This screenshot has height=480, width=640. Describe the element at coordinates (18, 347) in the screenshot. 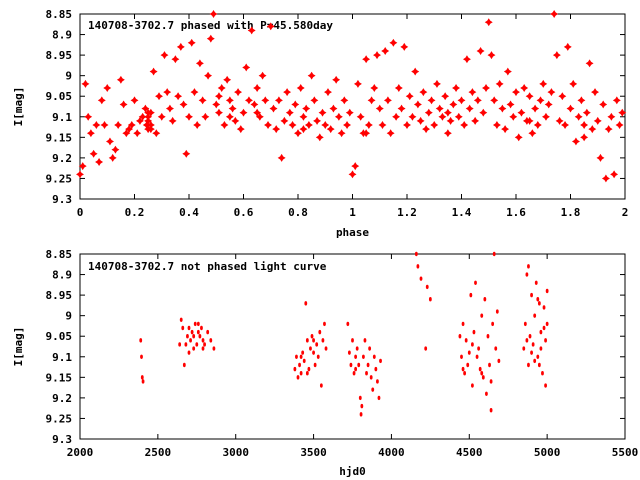

I see `y-axis-label: I[mag]` at that location.